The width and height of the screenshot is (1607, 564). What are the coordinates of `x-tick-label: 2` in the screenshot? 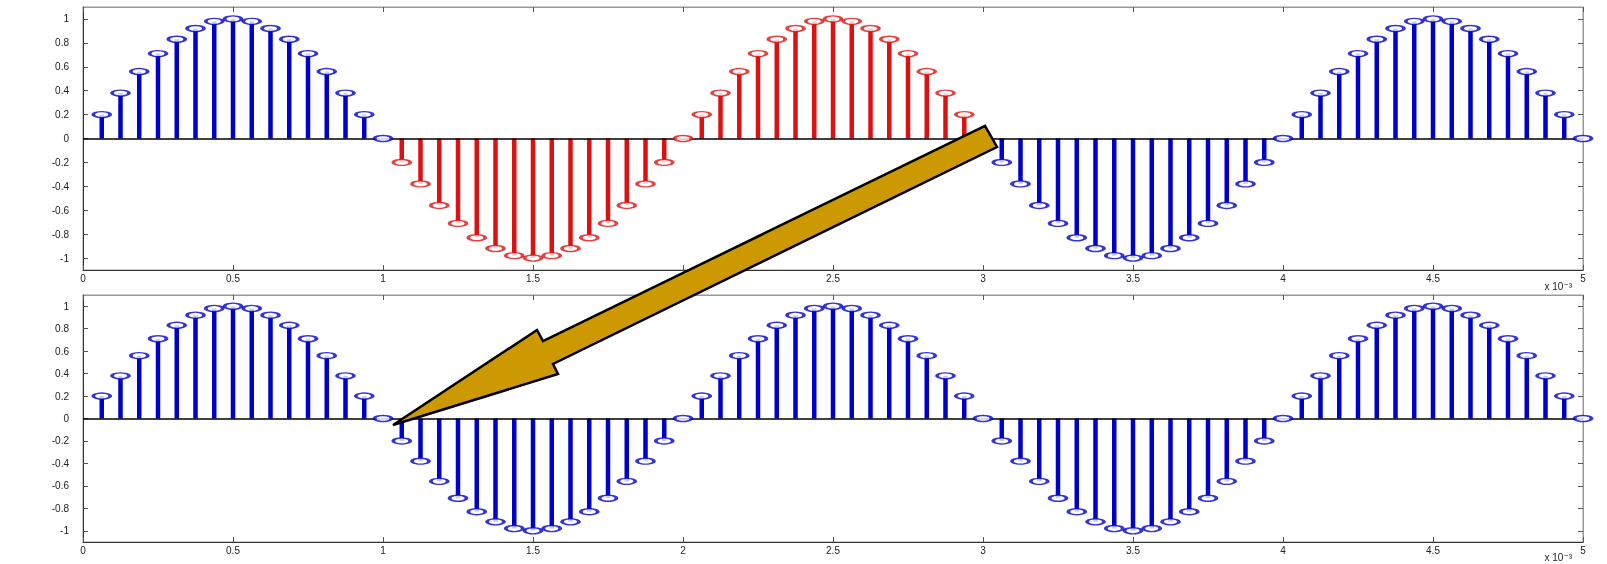 It's located at (683, 550).